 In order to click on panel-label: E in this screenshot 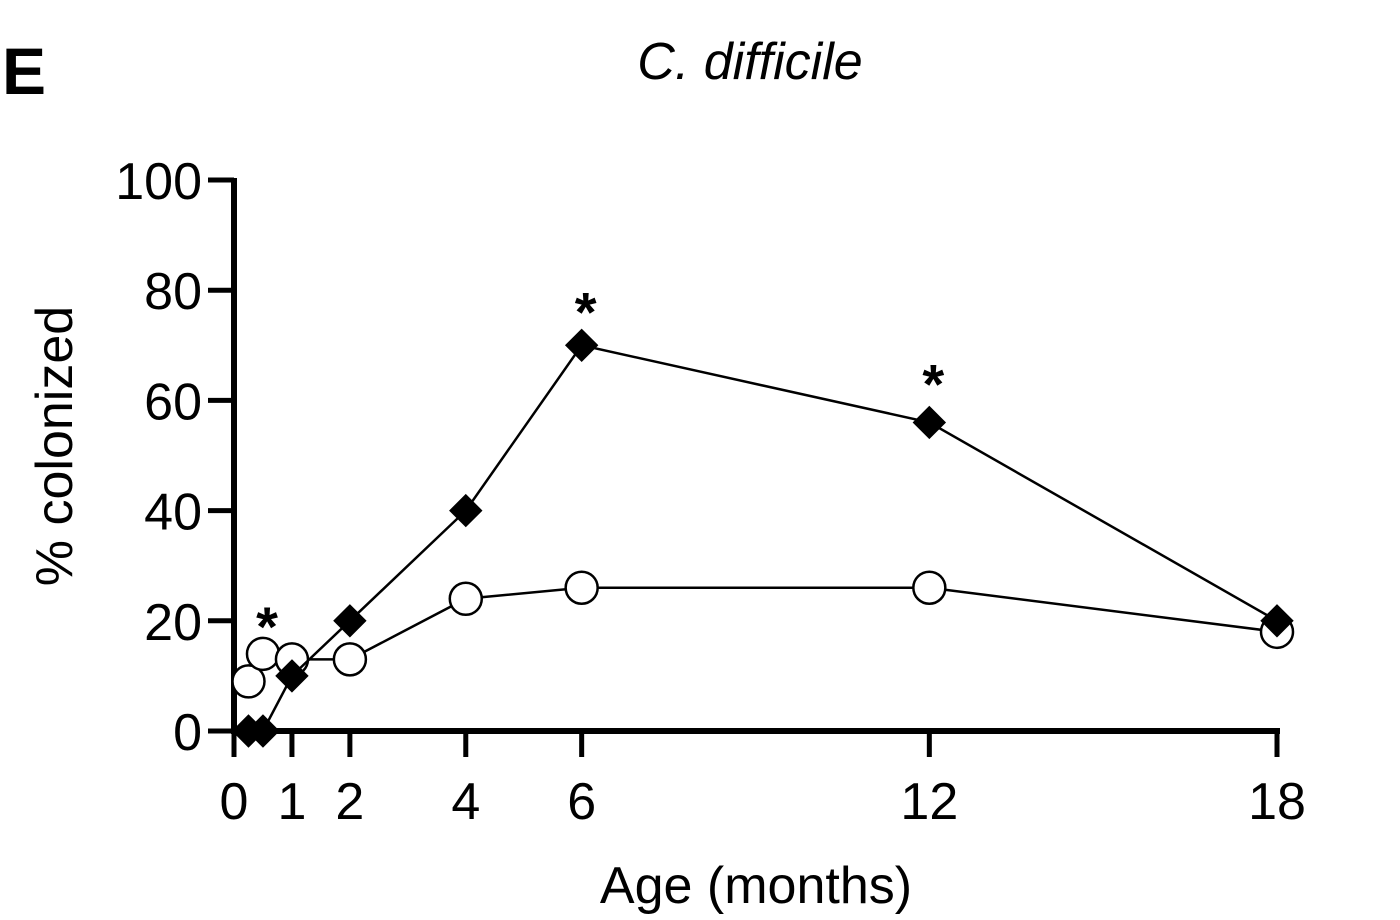, I will do `click(24, 71)`.